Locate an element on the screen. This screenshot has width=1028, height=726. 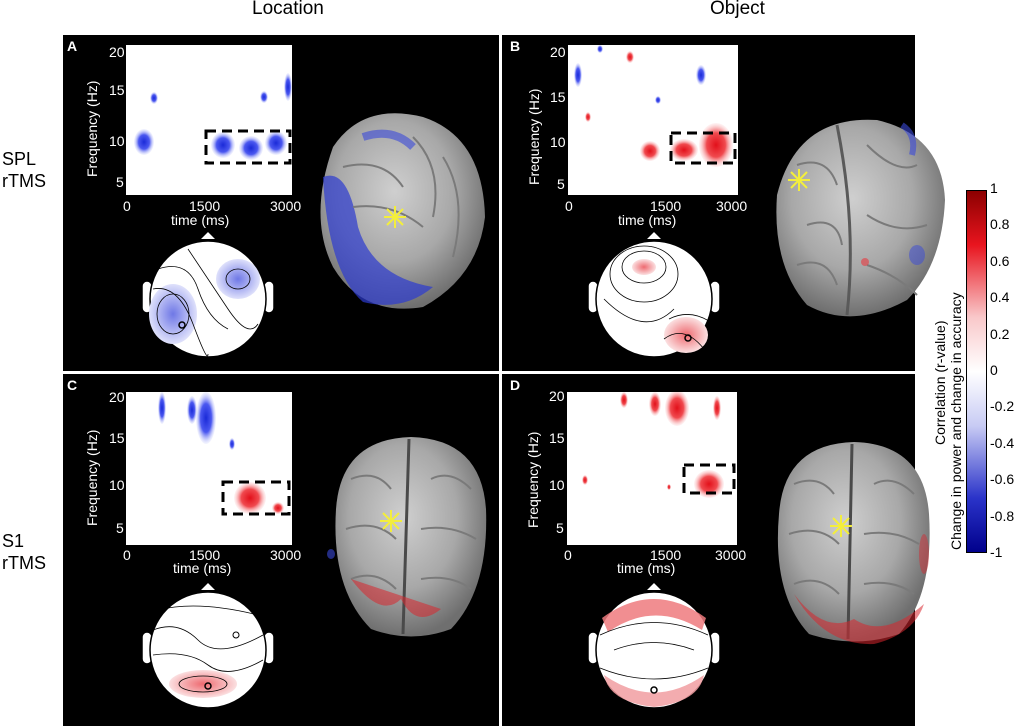
panel-letter: A is located at coordinates (72, 46).